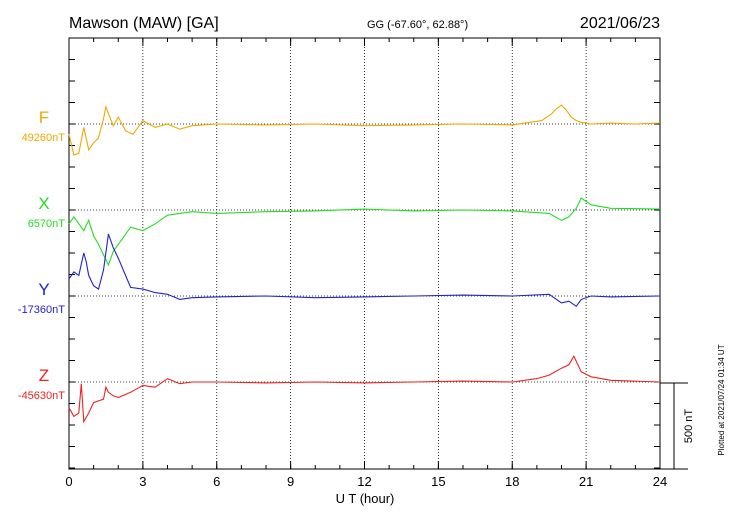 The image size is (730, 520). Describe the element at coordinates (365, 498) in the screenshot. I see `x-axis-label: U T (hour)` at that location.